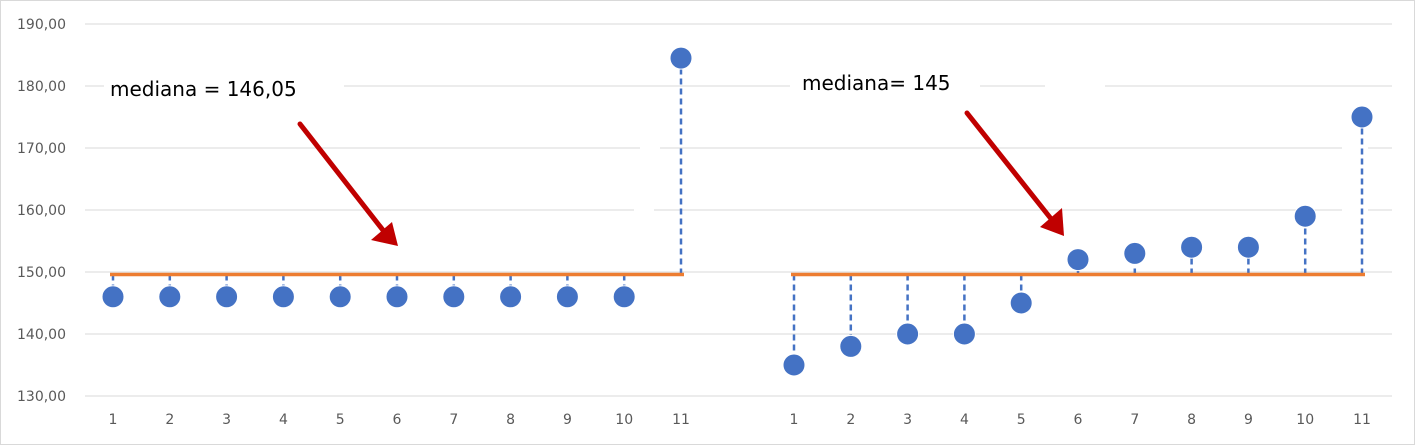 The width and height of the screenshot is (1415, 445). What do you see at coordinates (41, 25) in the screenshot?
I see `y-tick-label: 190,00` at bounding box center [41, 25].